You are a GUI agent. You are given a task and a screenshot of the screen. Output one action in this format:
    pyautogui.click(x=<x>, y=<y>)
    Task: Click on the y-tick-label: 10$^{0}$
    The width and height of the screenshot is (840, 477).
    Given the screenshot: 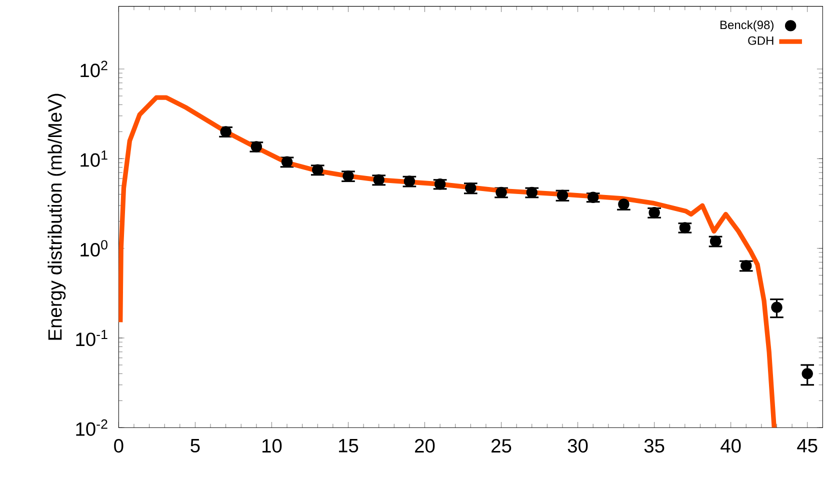 What is the action you would take?
    pyautogui.click(x=94, y=248)
    